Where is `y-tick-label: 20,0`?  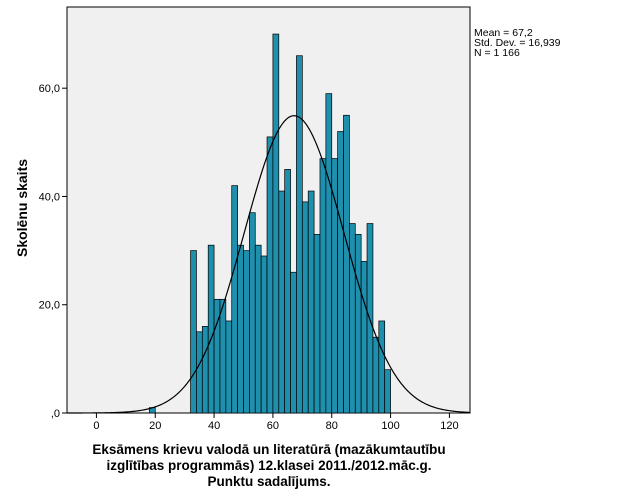 y-tick-label: 20,0 is located at coordinates (49, 306).